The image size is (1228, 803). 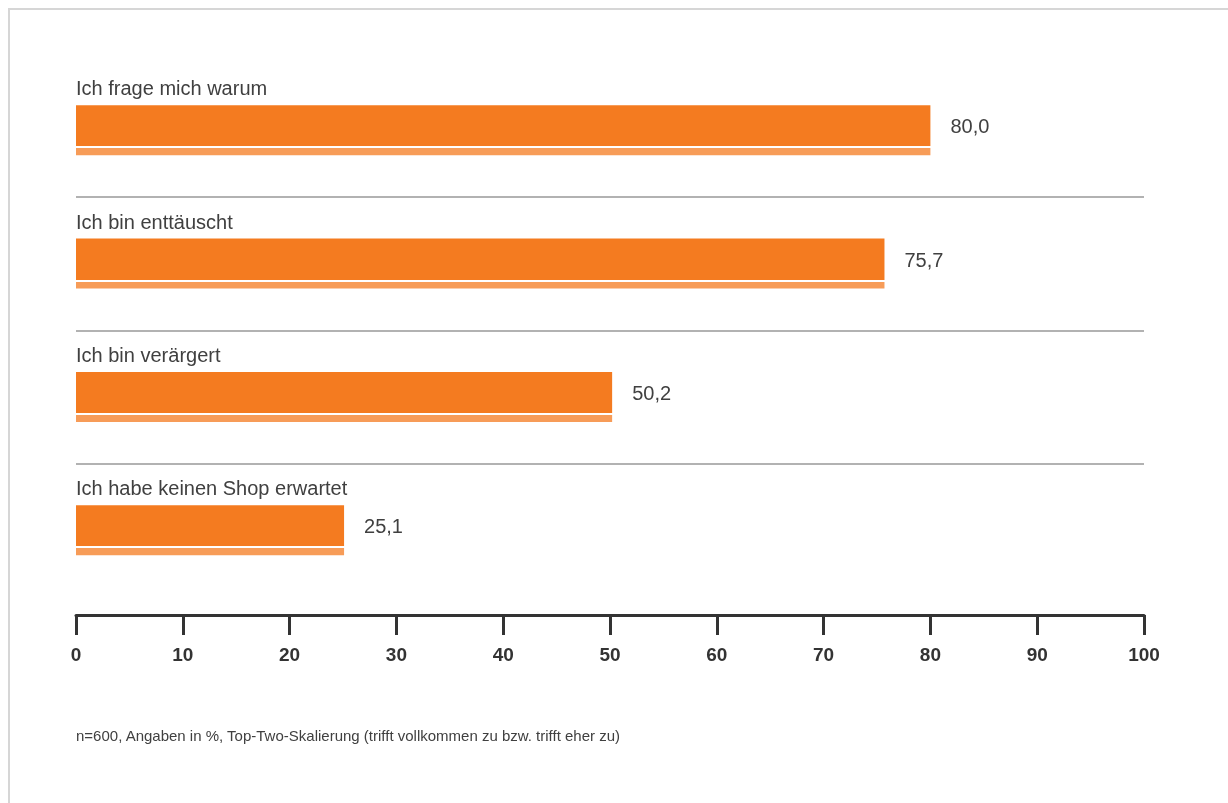 I want to click on x-tick-label: 0, so click(x=76, y=654).